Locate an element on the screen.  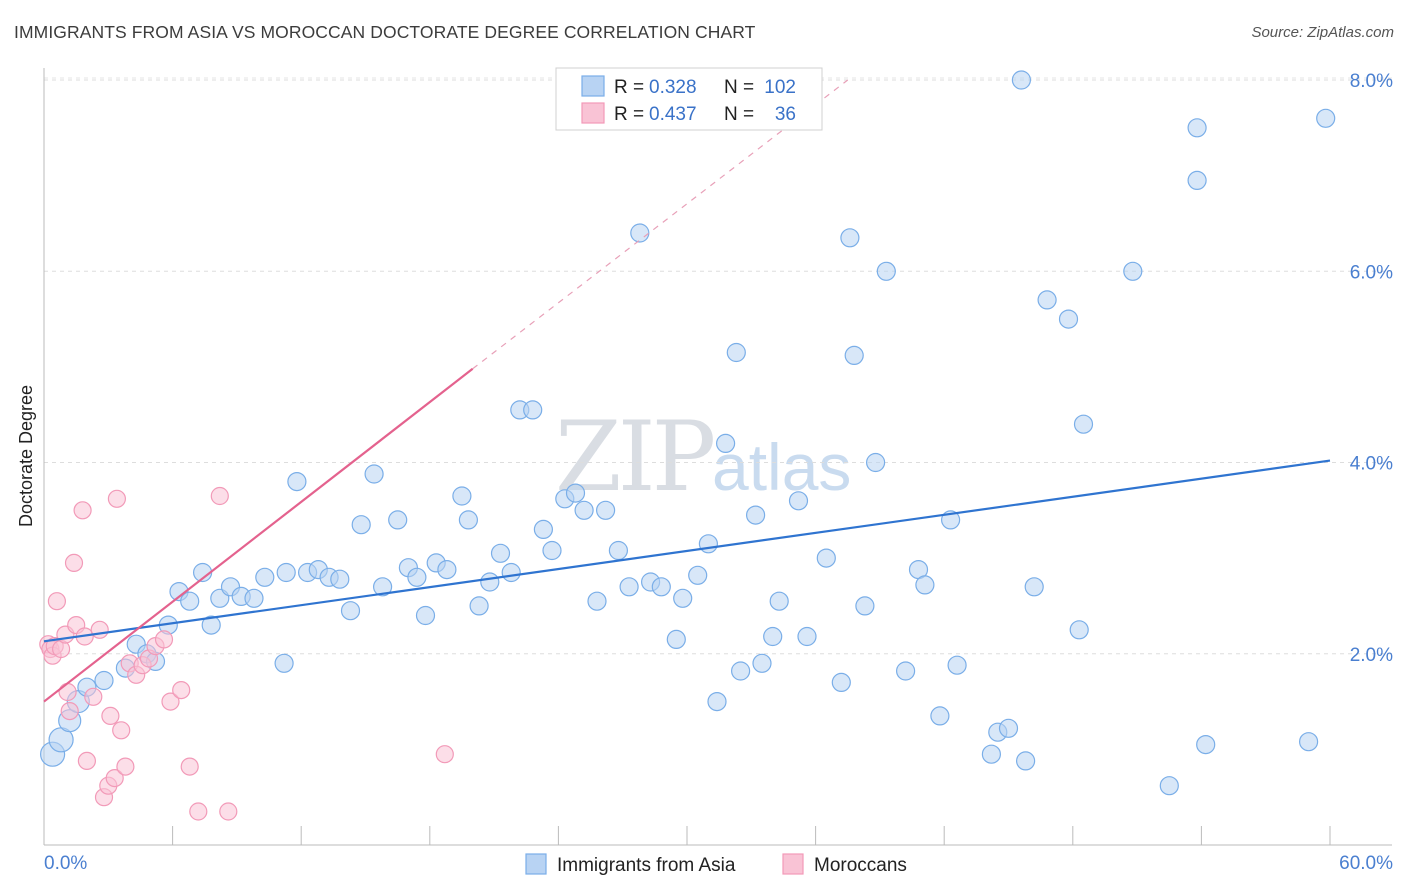
bottom-legend-swatch-moroccans is located at coordinates (793, 864).